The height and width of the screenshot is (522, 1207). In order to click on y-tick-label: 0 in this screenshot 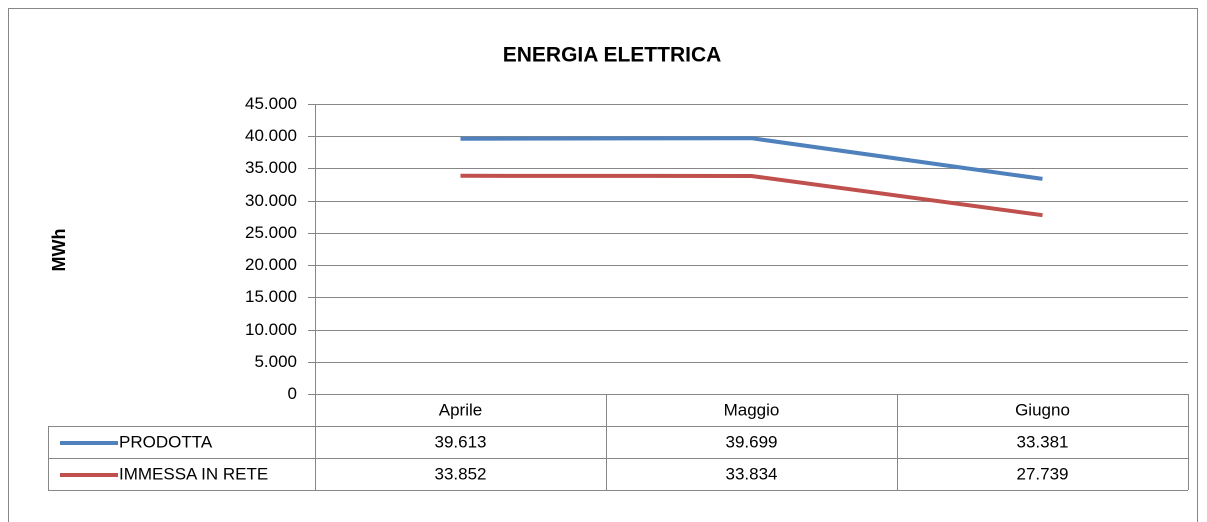, I will do `click(292, 393)`.